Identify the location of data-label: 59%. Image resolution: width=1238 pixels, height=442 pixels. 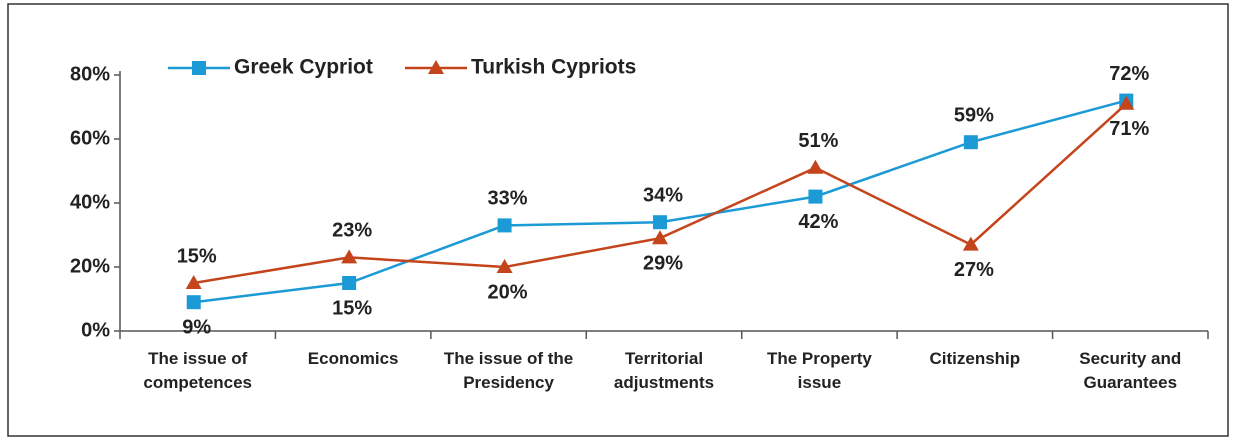
(974, 115).